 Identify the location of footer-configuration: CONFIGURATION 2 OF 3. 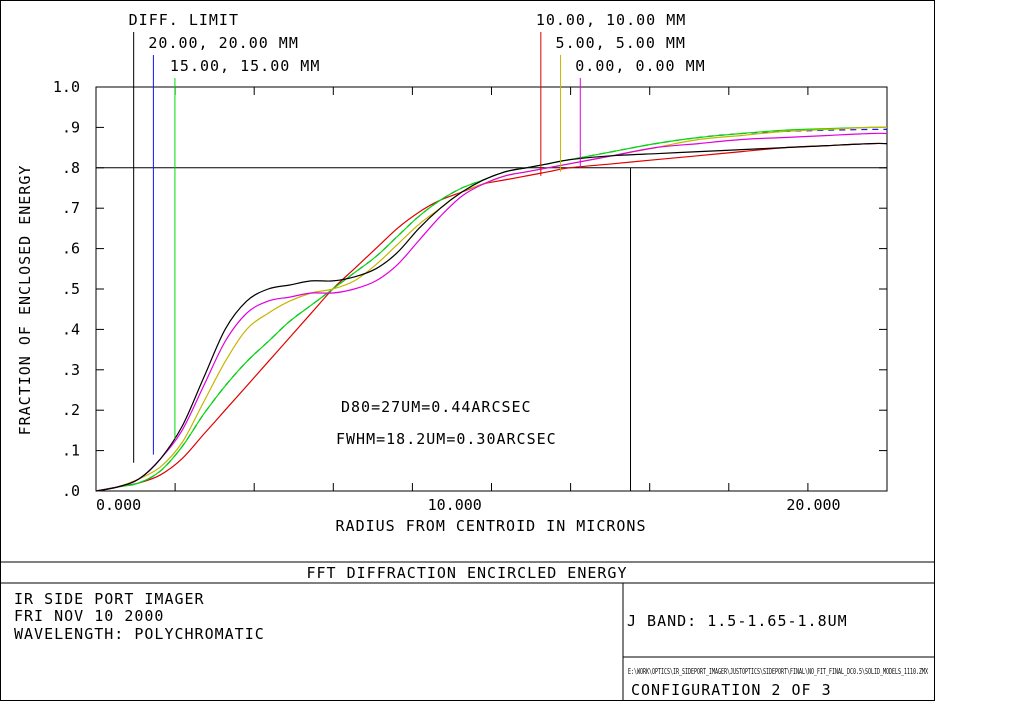
(731, 690).